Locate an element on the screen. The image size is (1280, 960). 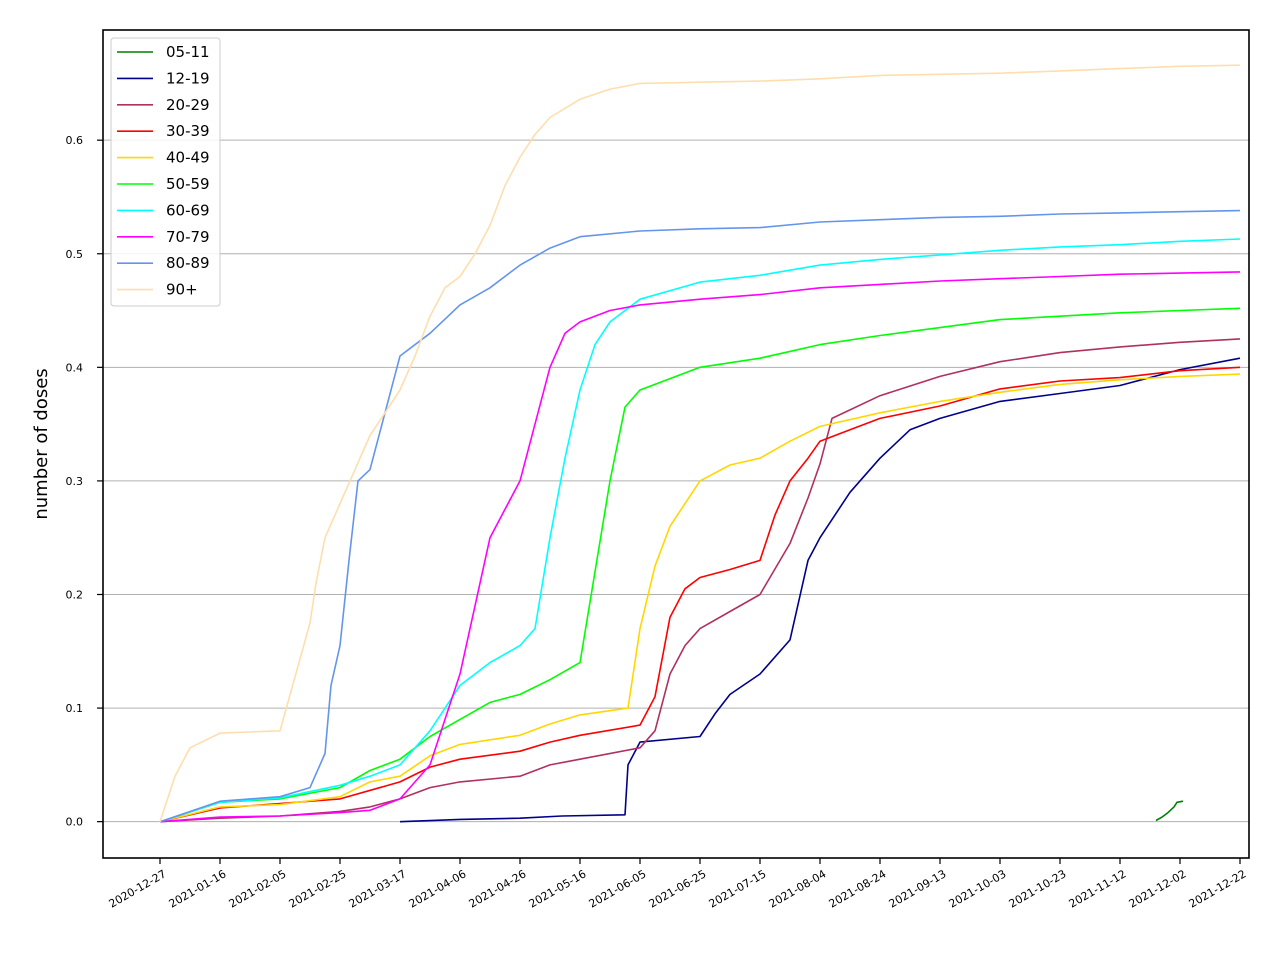
y-tick-label: 0.3 is located at coordinates (75, 481).